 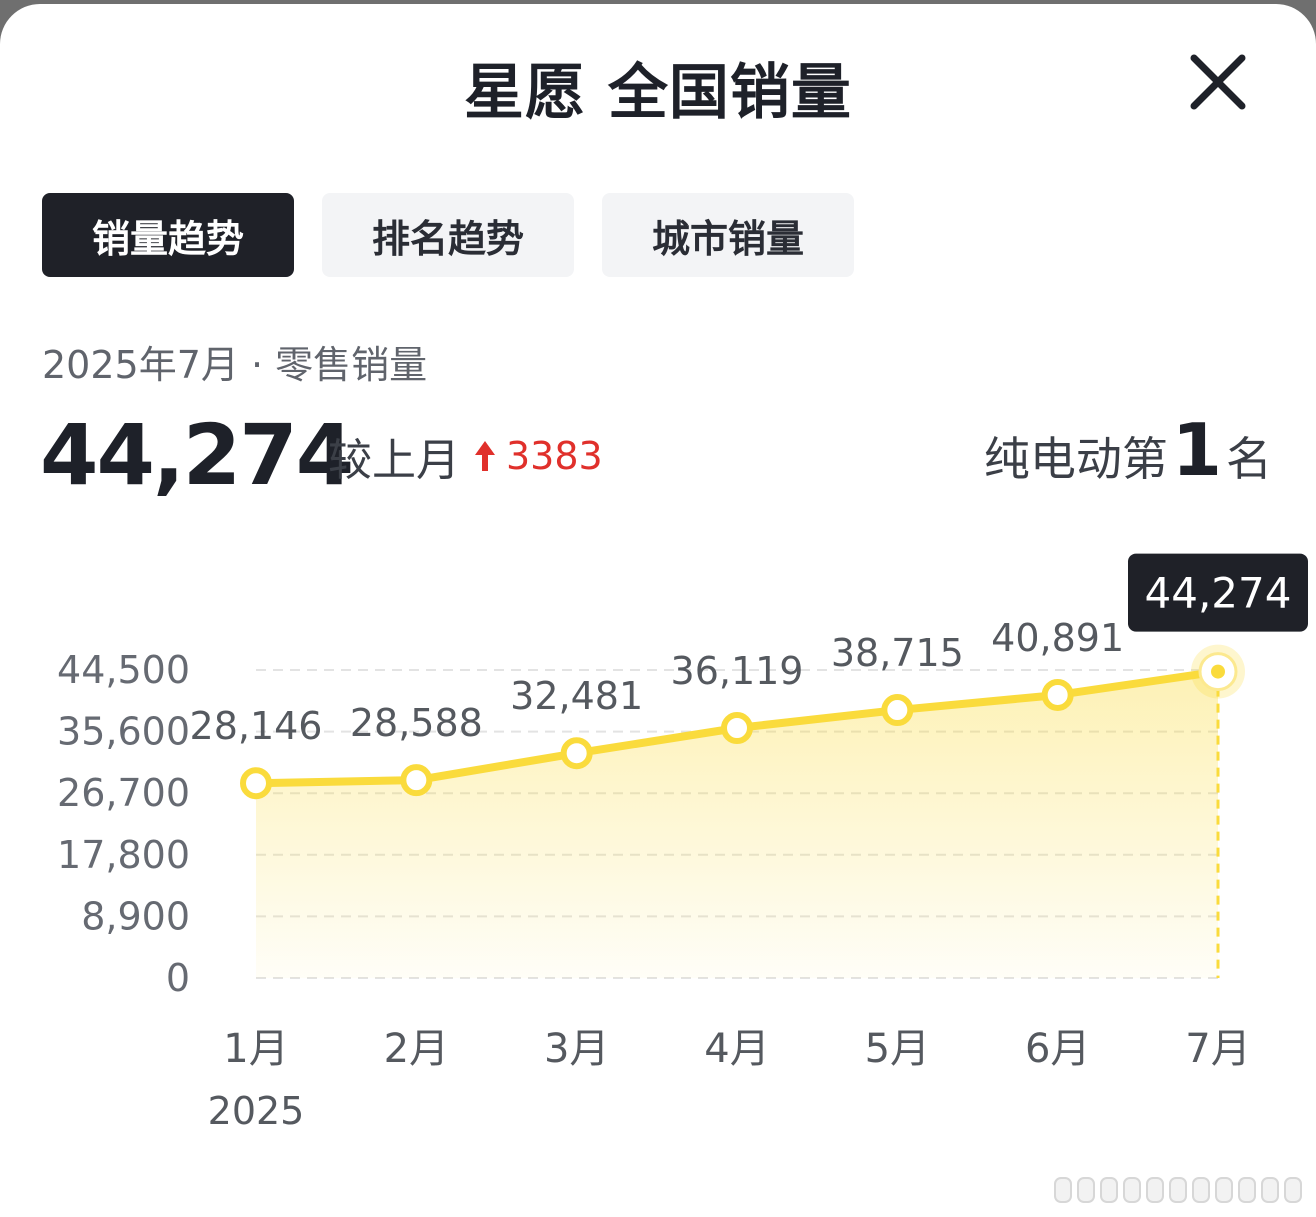 I want to click on y-tick-label: 17,800, so click(x=123, y=855).